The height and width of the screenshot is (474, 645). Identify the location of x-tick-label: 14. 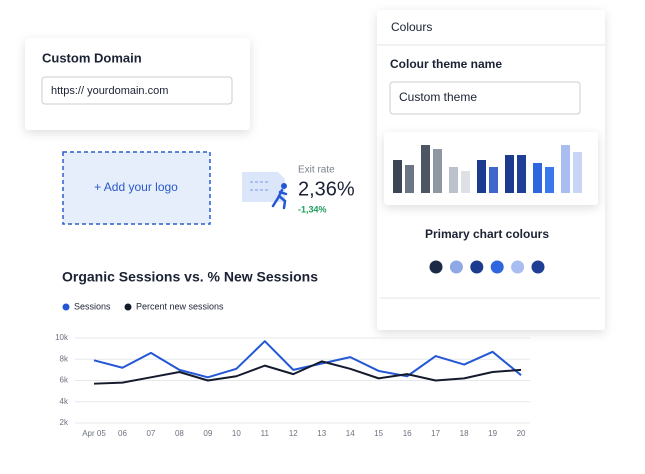
(350, 433).